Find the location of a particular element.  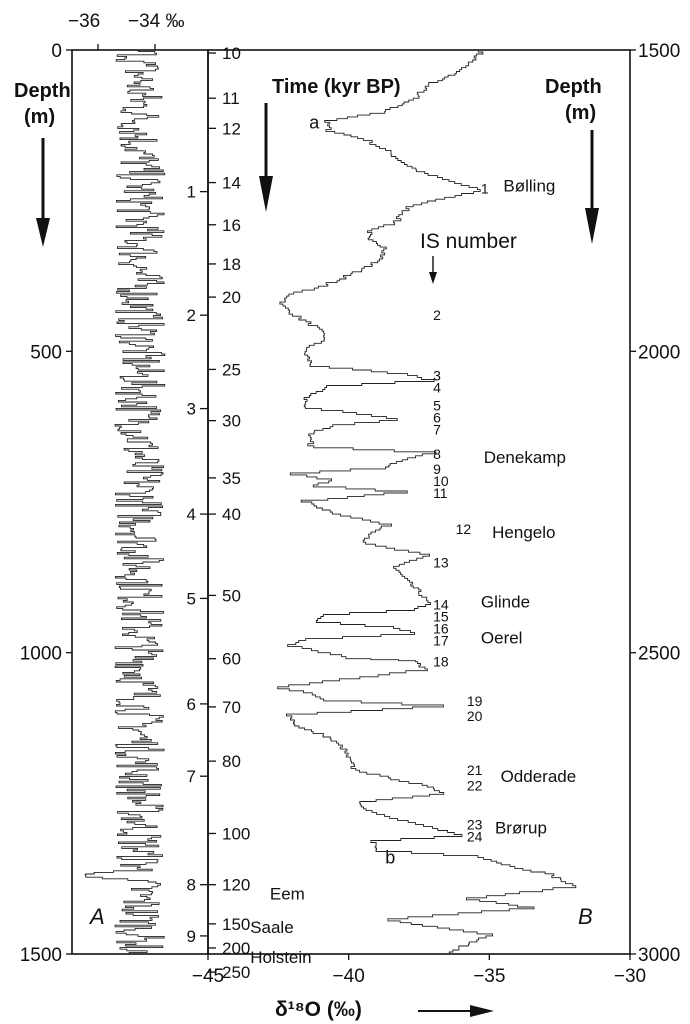

panel-a-depth-title-1: Depth is located at coordinates (42, 91).